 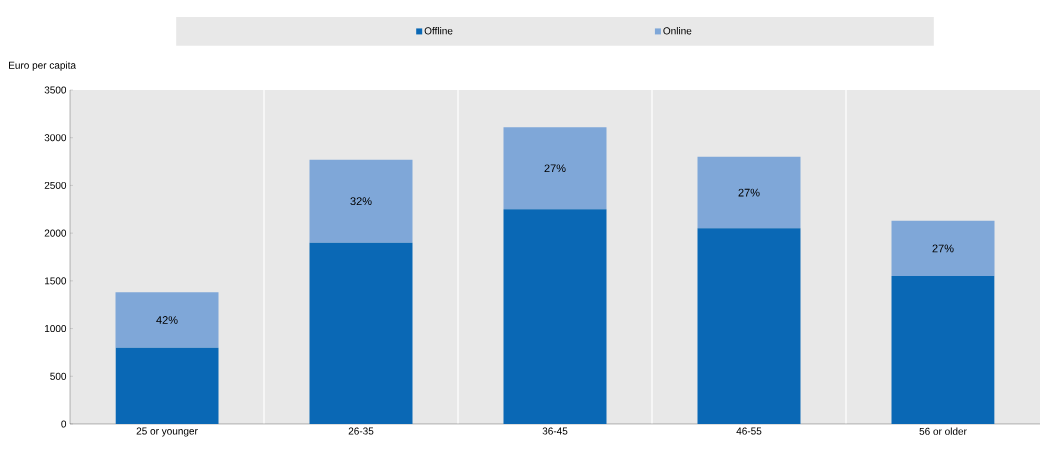 I want to click on annotation: 32%, so click(x=361, y=201).